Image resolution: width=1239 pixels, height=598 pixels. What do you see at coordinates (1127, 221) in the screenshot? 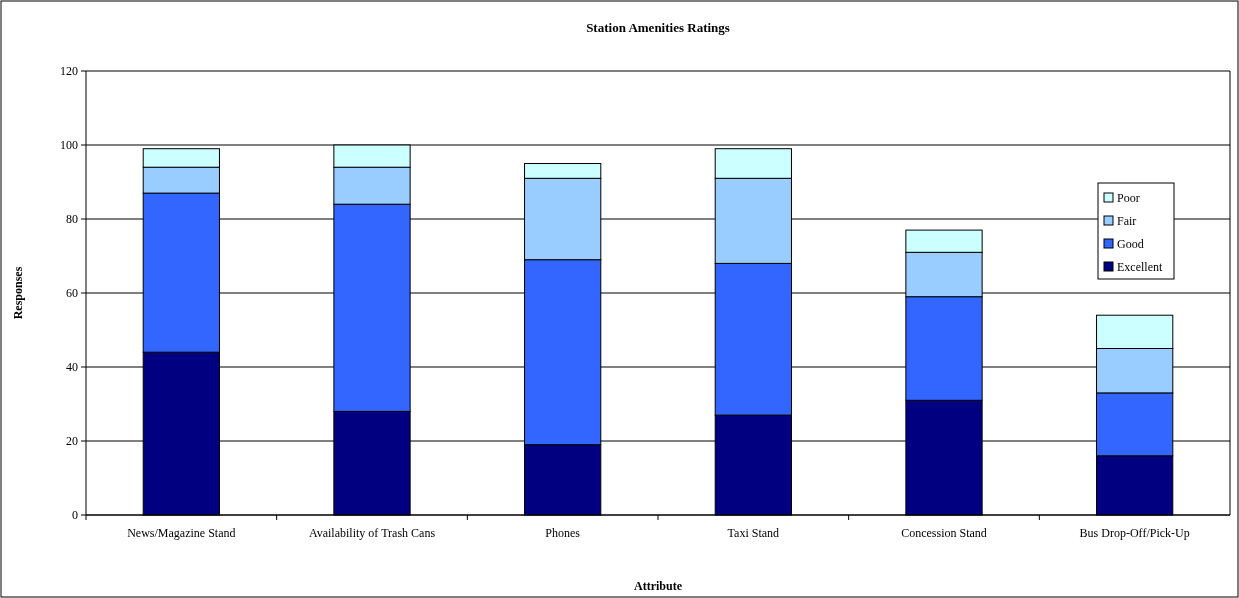
I see `legend-label: Fair` at bounding box center [1127, 221].